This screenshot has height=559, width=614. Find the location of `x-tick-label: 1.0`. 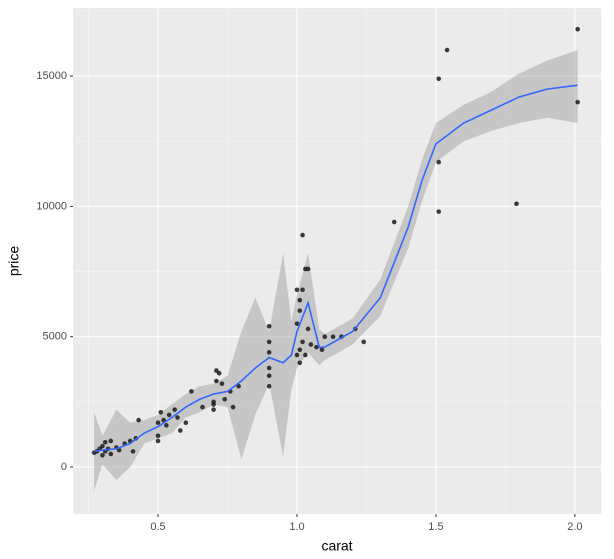

x-tick-label: 1.0 is located at coordinates (296, 527).